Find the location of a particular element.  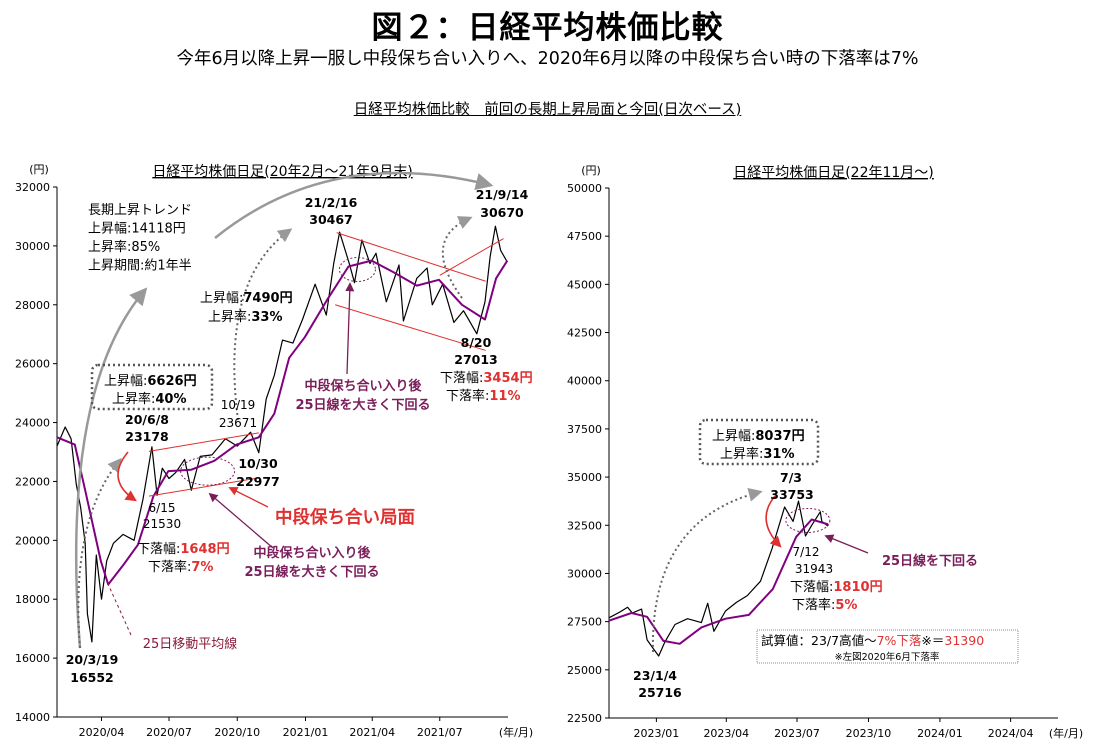

trial-text-part: 試算値：23/7高値～ is located at coordinates (819, 640).